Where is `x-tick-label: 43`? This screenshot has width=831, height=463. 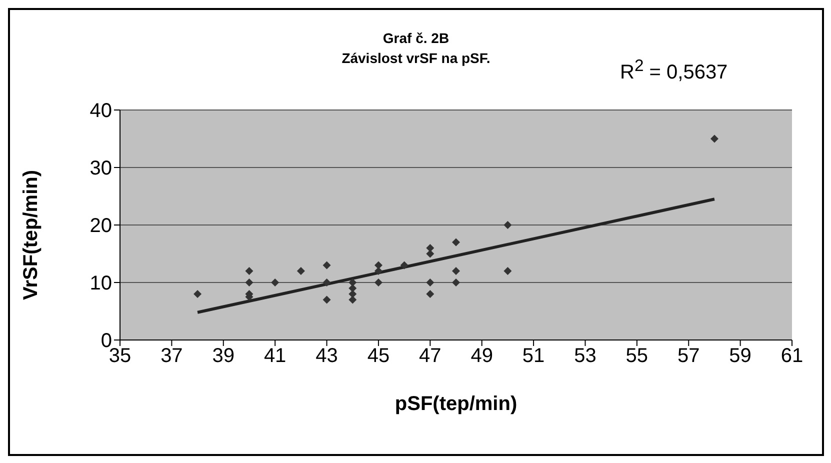 x-tick-label: 43 is located at coordinates (327, 356).